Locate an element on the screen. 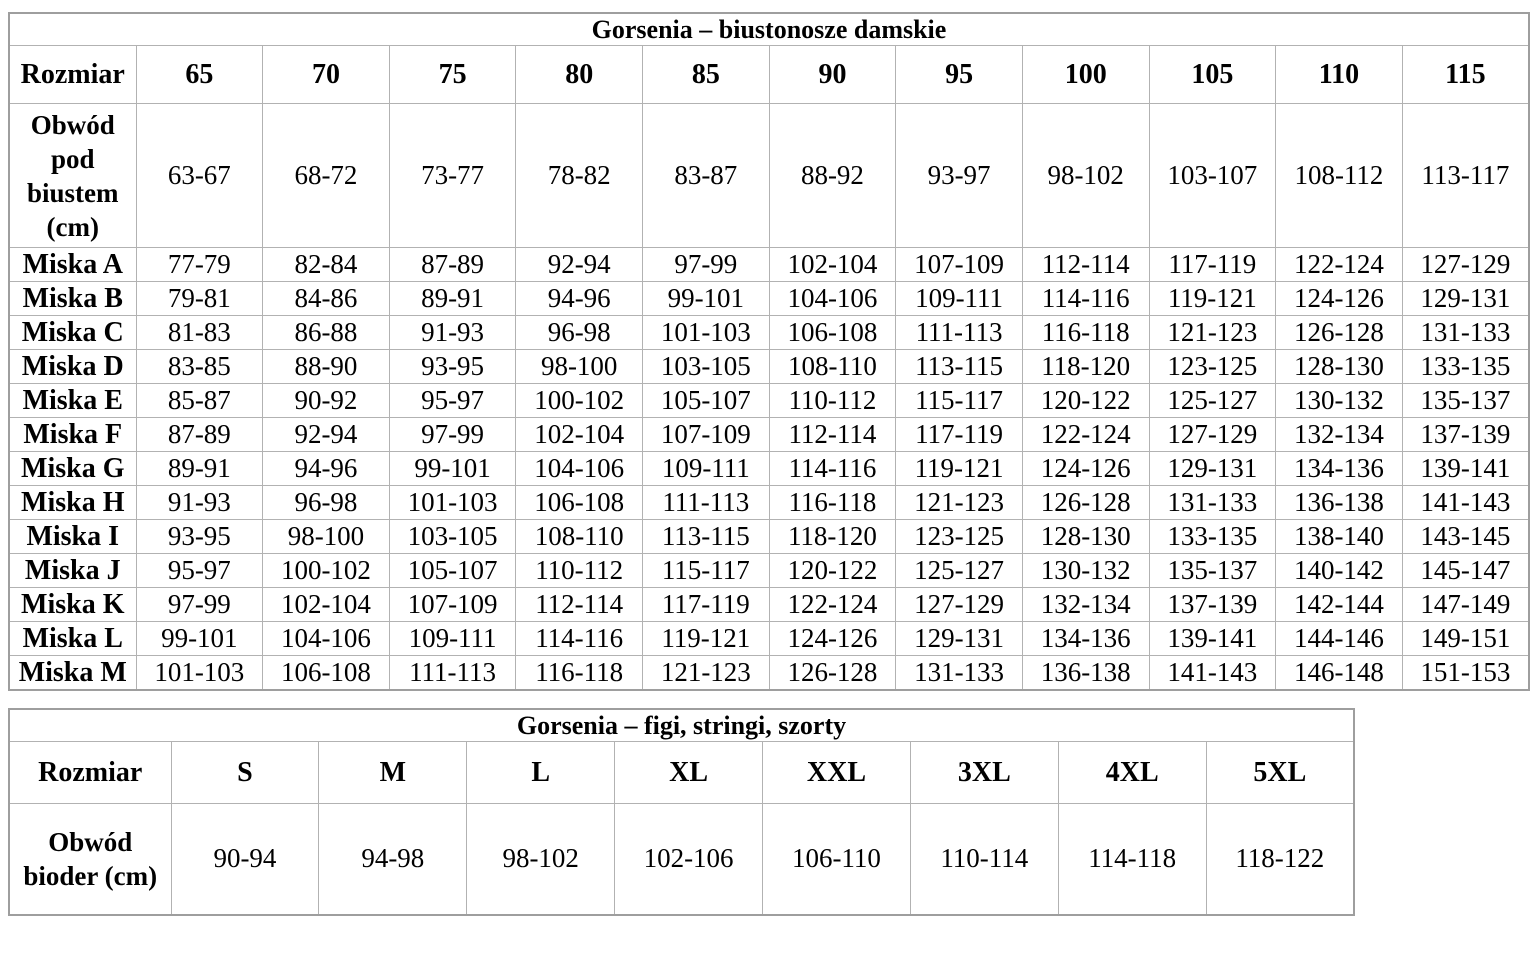 The width and height of the screenshot is (1539, 969). bra-underbust-value-cell: 63-67 is located at coordinates (199, 175).